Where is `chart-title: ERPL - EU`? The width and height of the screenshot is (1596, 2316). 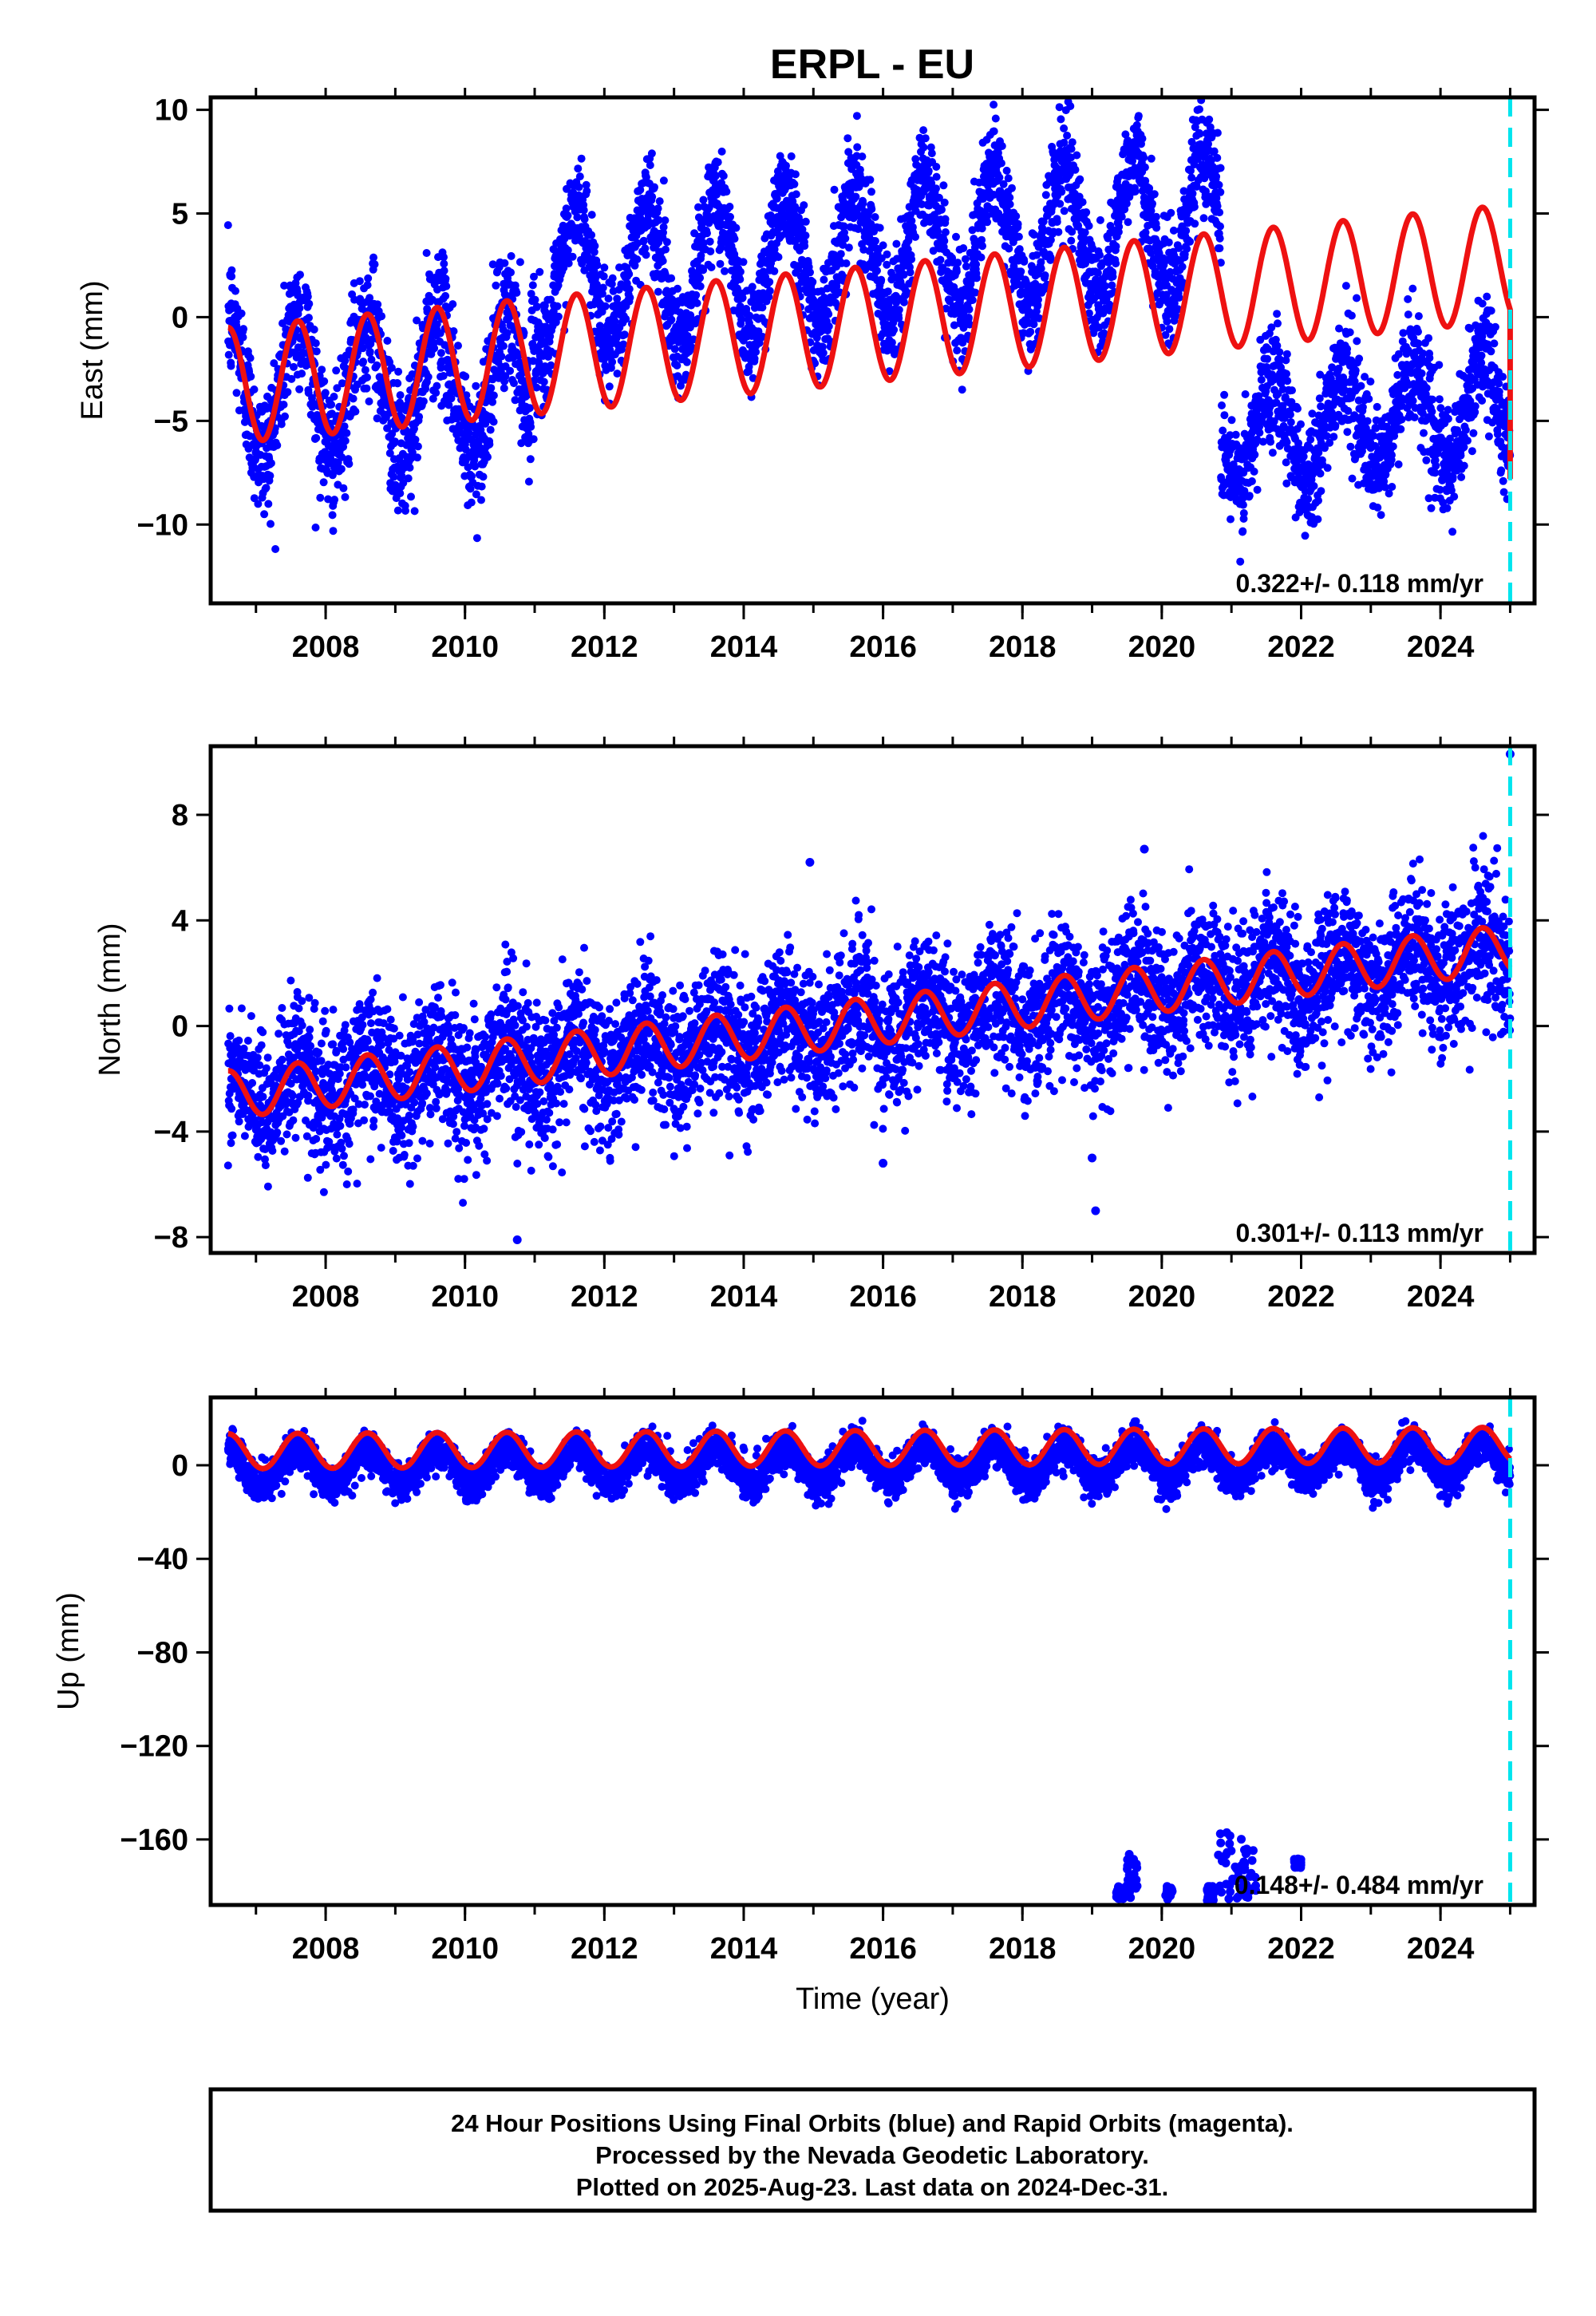 chart-title: ERPL - EU is located at coordinates (872, 64).